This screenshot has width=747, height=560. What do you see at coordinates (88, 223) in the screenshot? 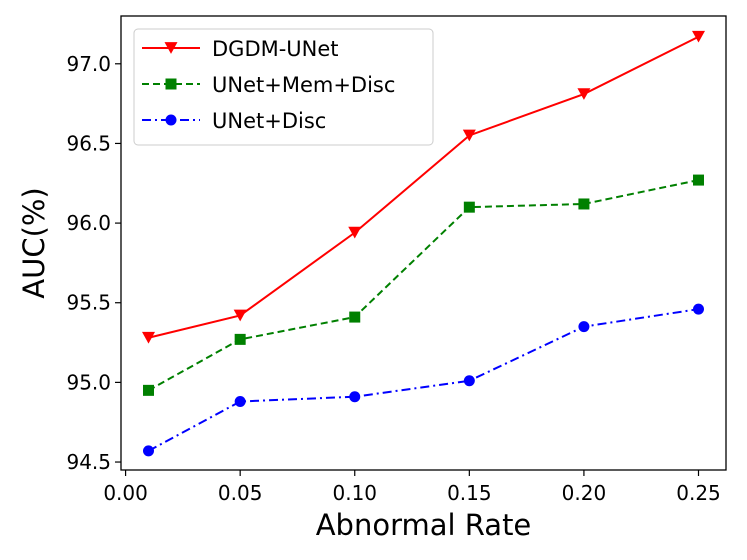
I see `y-tick-label: 96.0` at bounding box center [88, 223].